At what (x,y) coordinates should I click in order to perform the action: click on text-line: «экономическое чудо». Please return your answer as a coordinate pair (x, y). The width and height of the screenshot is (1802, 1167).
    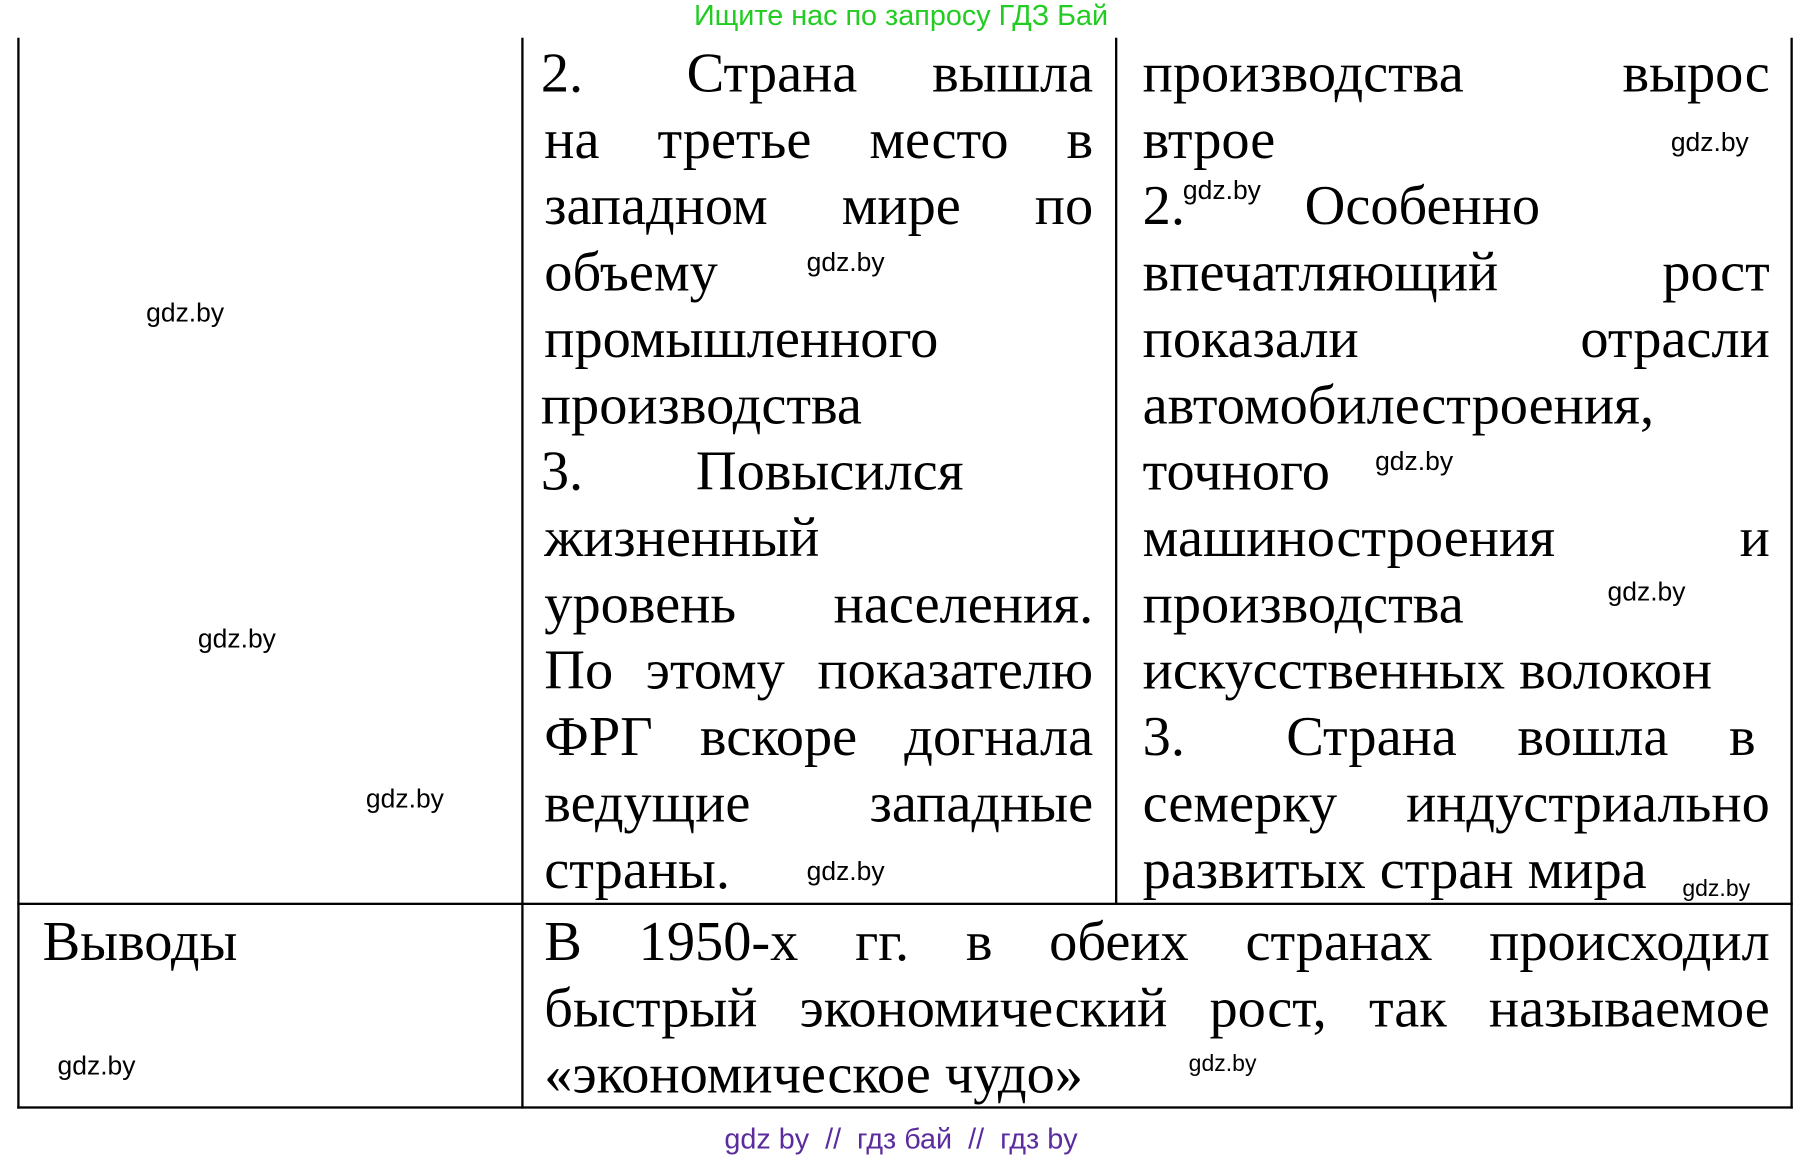
    Looking at the image, I should click on (813, 1074).